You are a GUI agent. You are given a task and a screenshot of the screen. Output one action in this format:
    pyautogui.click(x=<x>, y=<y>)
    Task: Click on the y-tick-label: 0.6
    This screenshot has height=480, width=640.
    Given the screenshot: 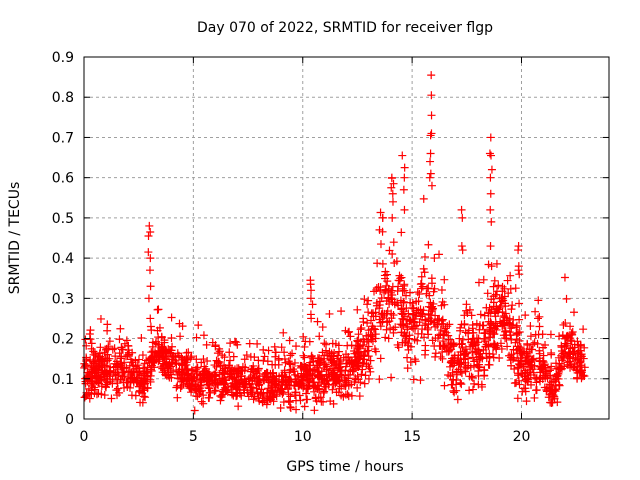 What is the action you would take?
    pyautogui.click(x=63, y=179)
    